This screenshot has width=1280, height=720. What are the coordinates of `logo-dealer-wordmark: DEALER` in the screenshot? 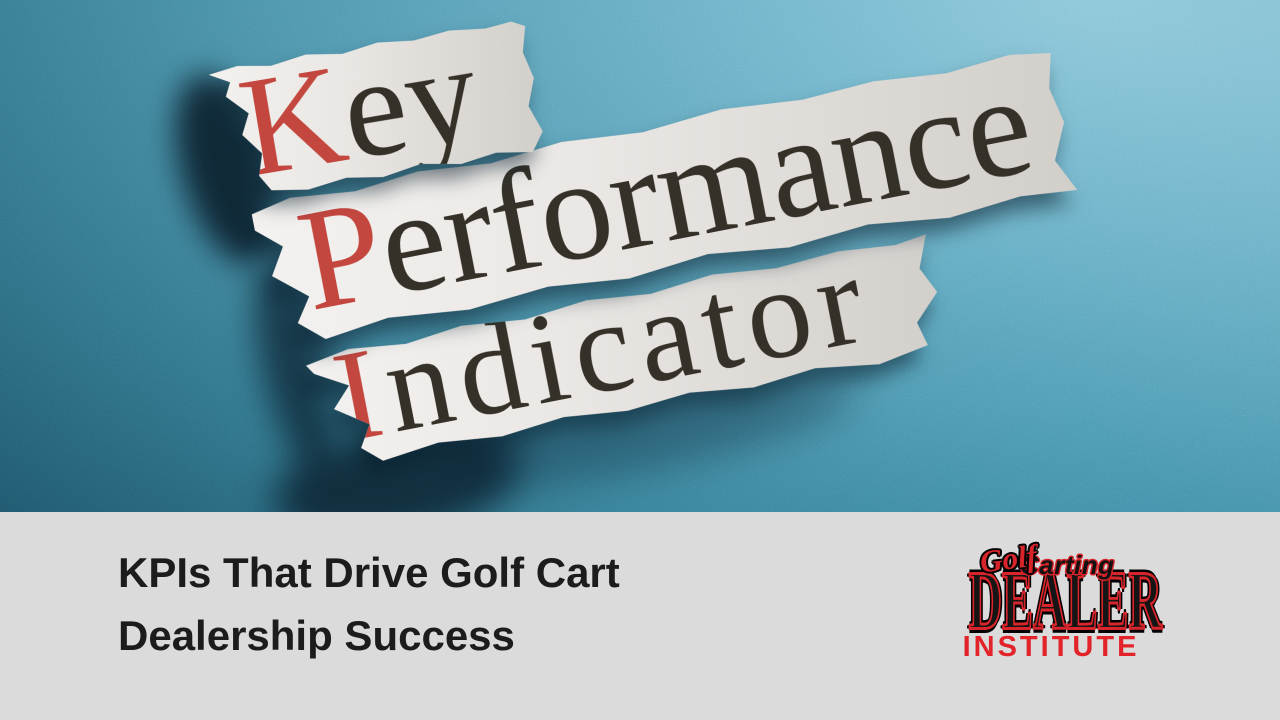 It's located at (1065, 600).